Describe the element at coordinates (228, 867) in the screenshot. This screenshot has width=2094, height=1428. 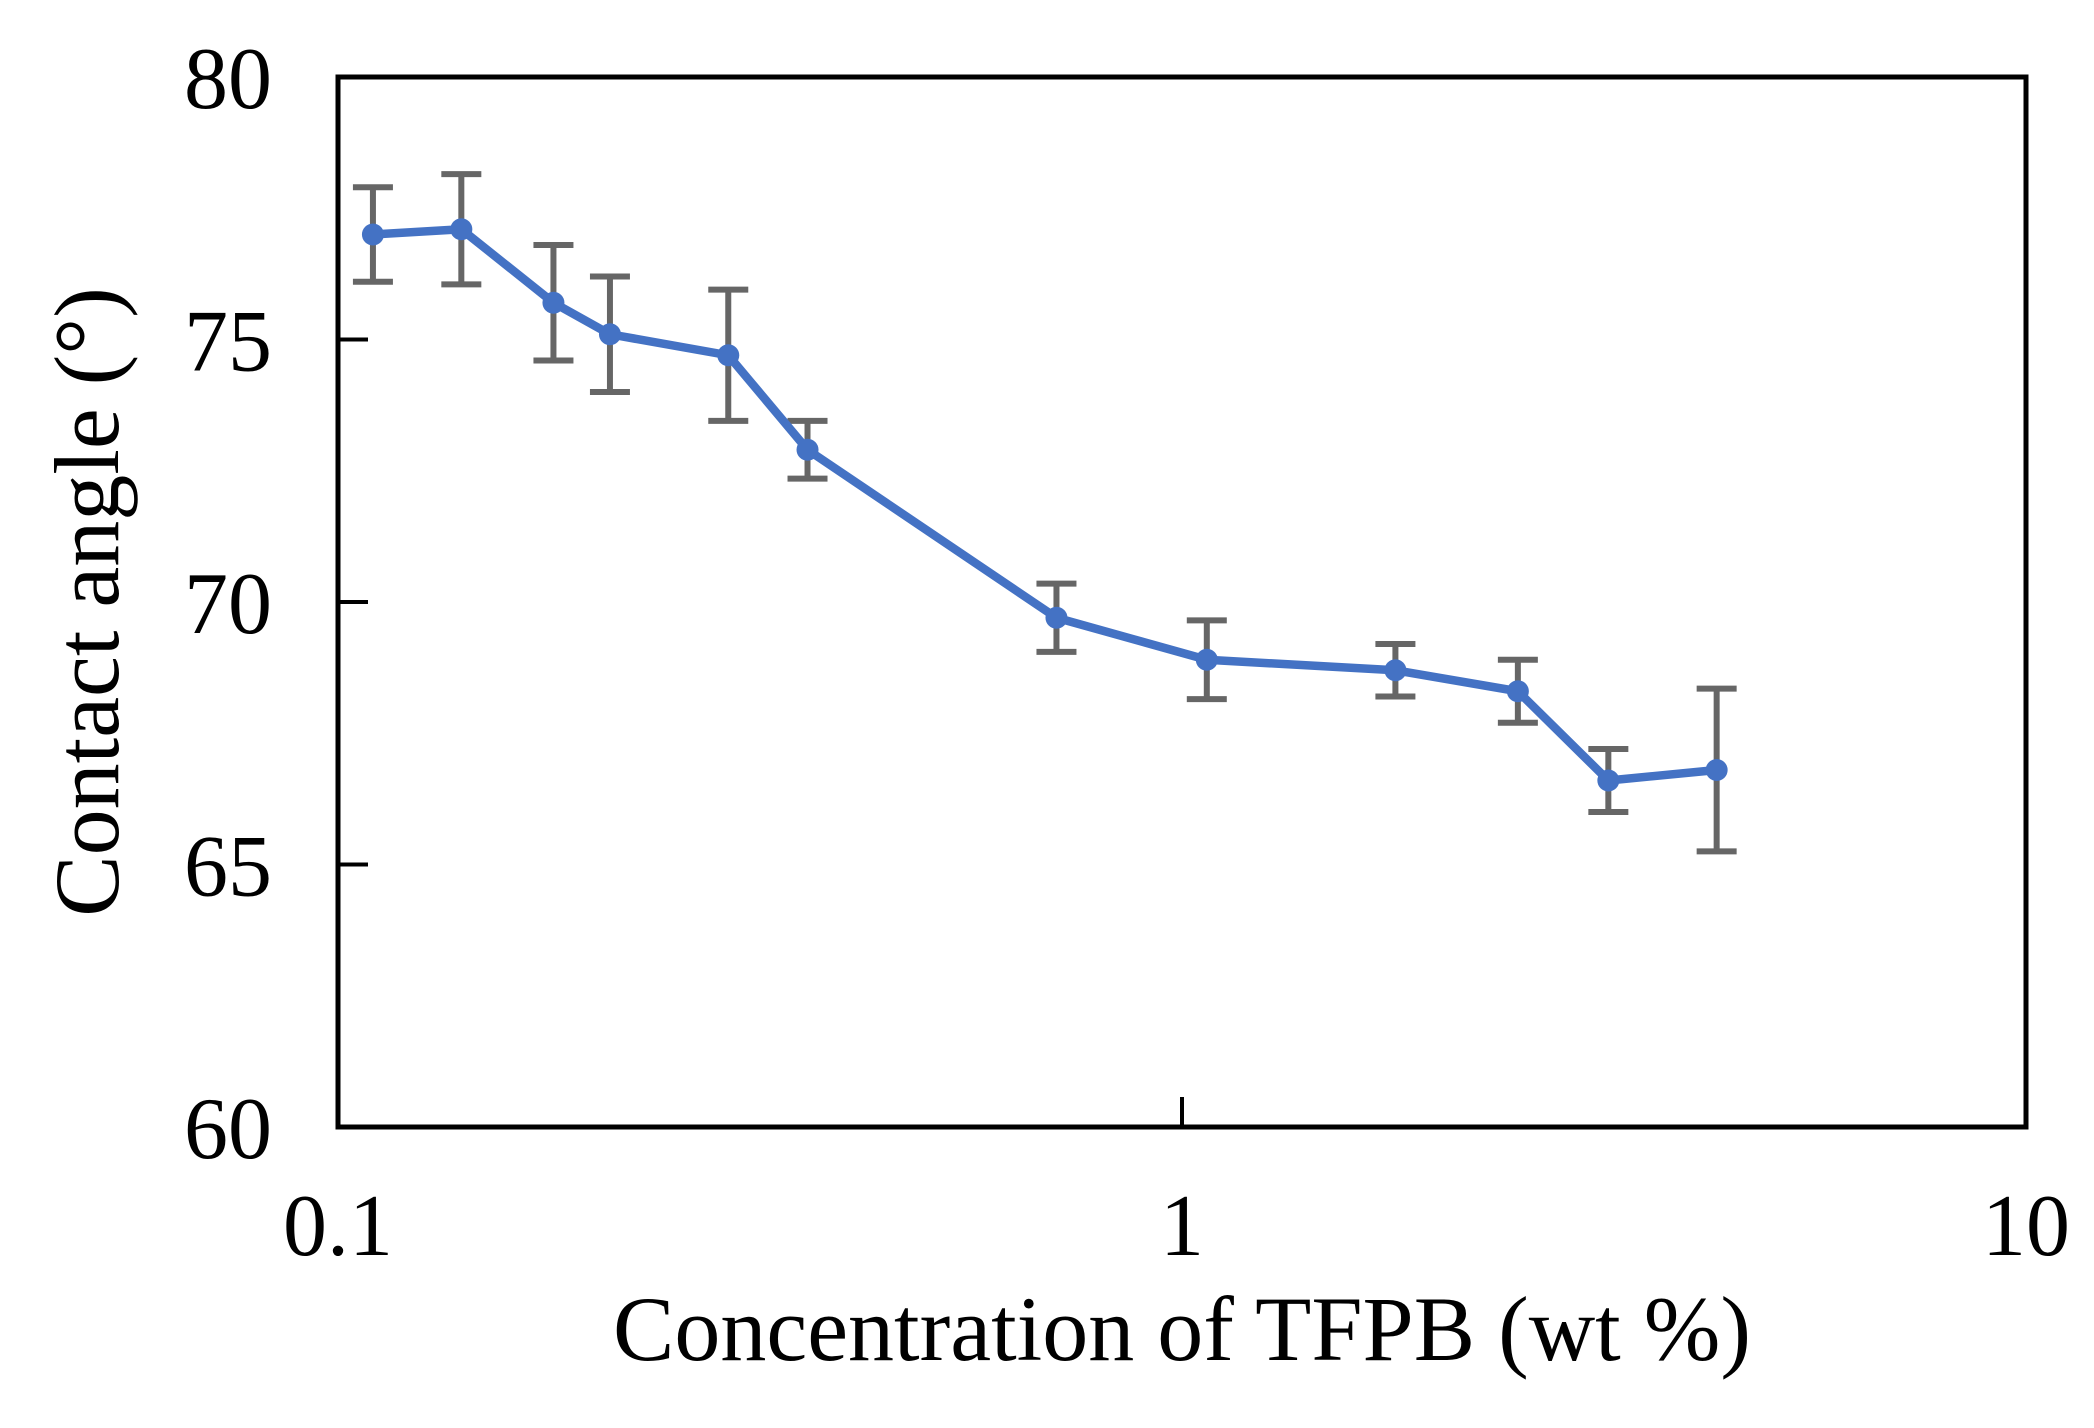
I see `y-tick-label: 65` at that location.